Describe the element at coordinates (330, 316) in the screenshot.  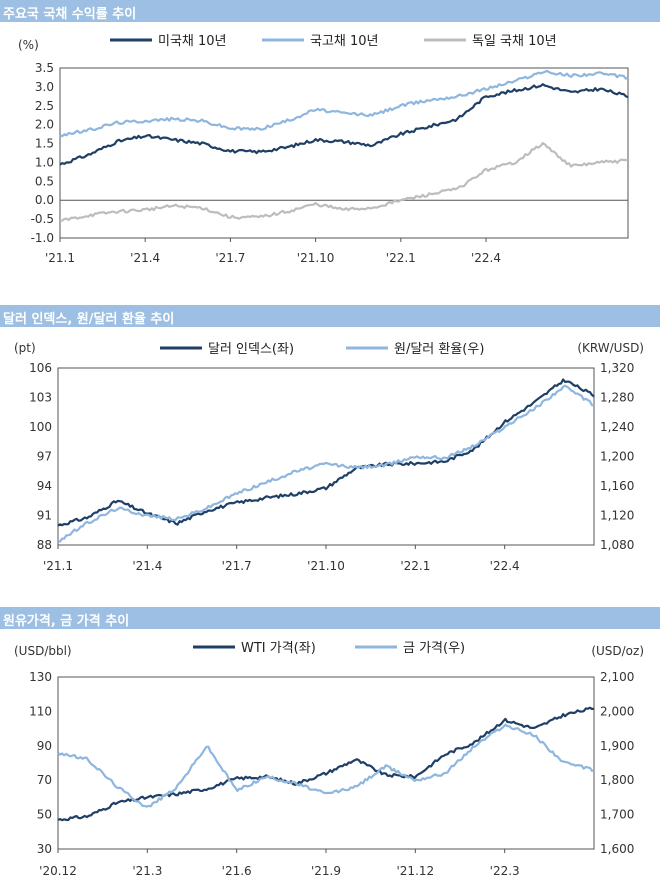
I see `panel-header: 달러 인덱스, 원/달러 환율 추이` at that location.